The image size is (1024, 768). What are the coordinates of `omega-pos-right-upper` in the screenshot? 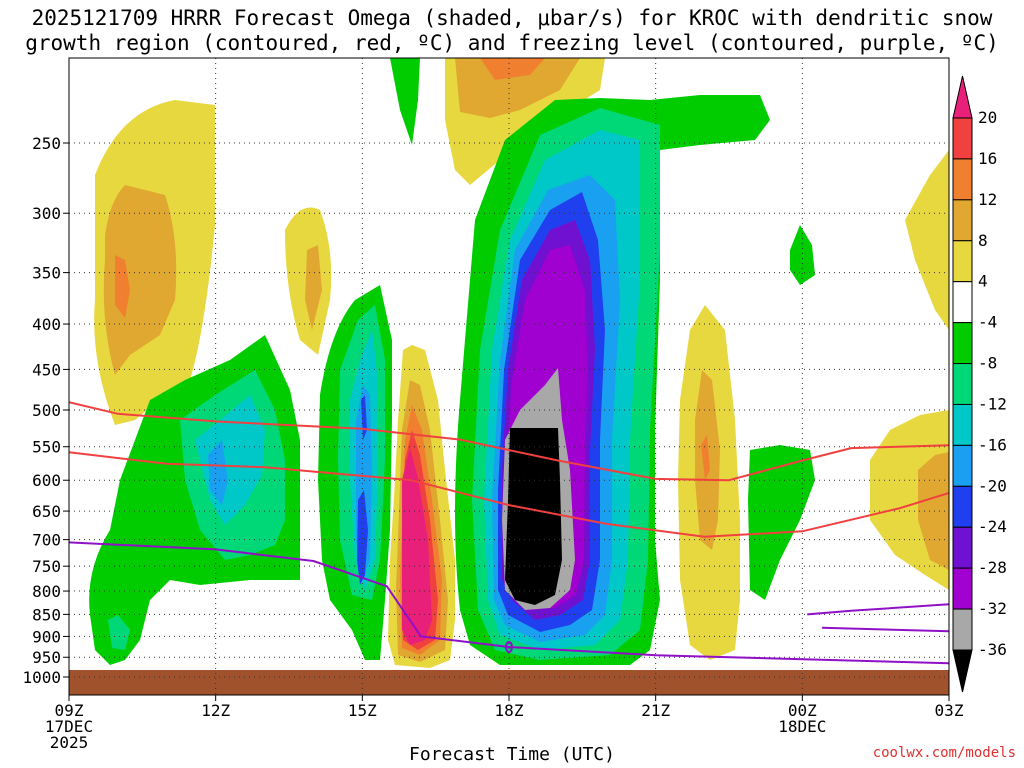 It's located at (927, 240).